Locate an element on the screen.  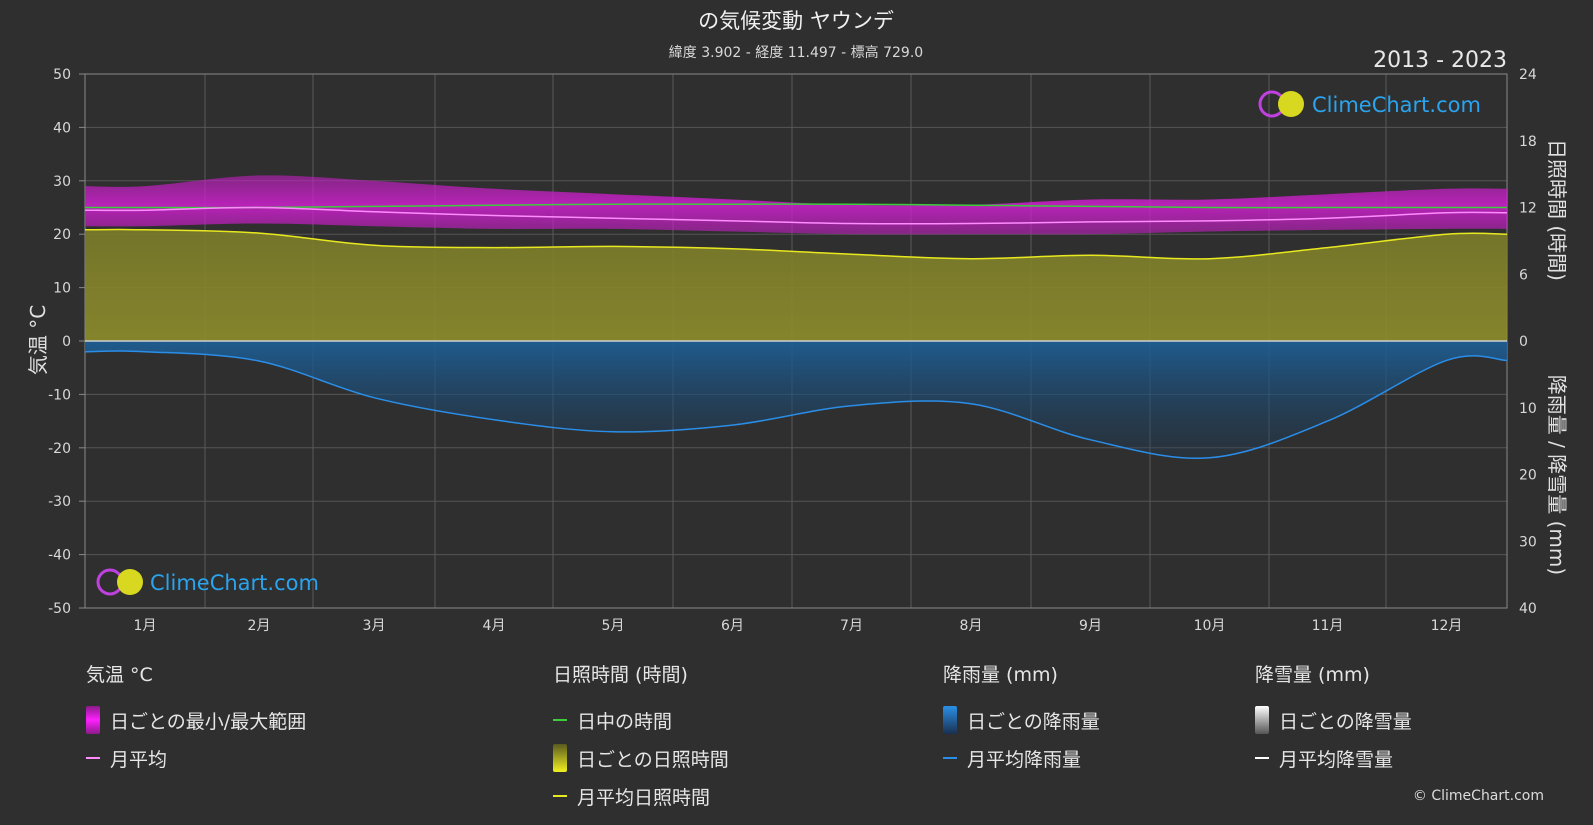
x-tick-label: 7月 is located at coordinates (851, 626).